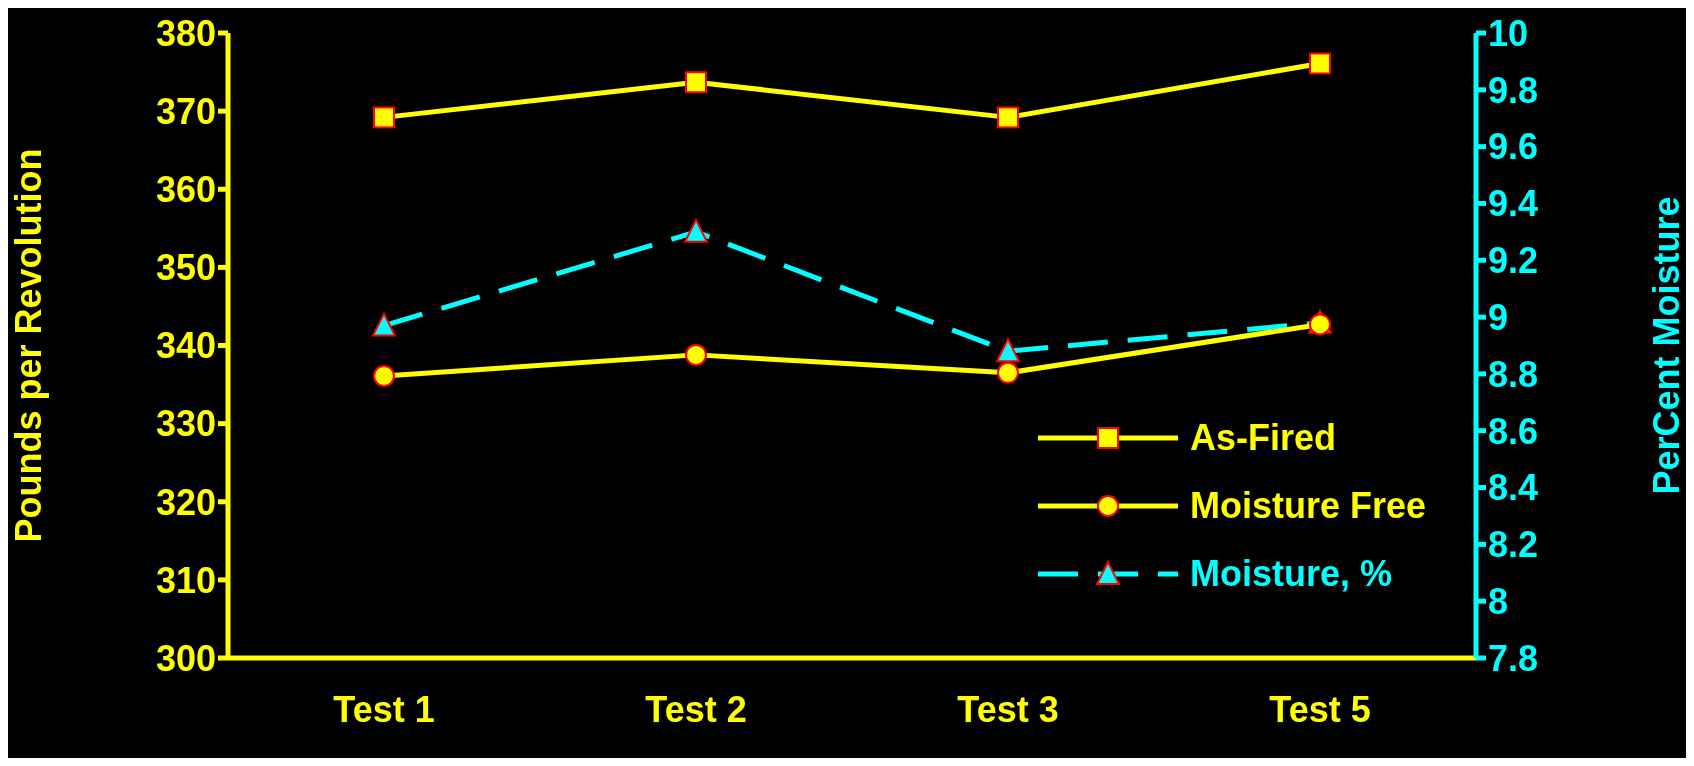  Describe the element at coordinates (185, 346) in the screenshot. I see `y-tick-label: 340` at that location.